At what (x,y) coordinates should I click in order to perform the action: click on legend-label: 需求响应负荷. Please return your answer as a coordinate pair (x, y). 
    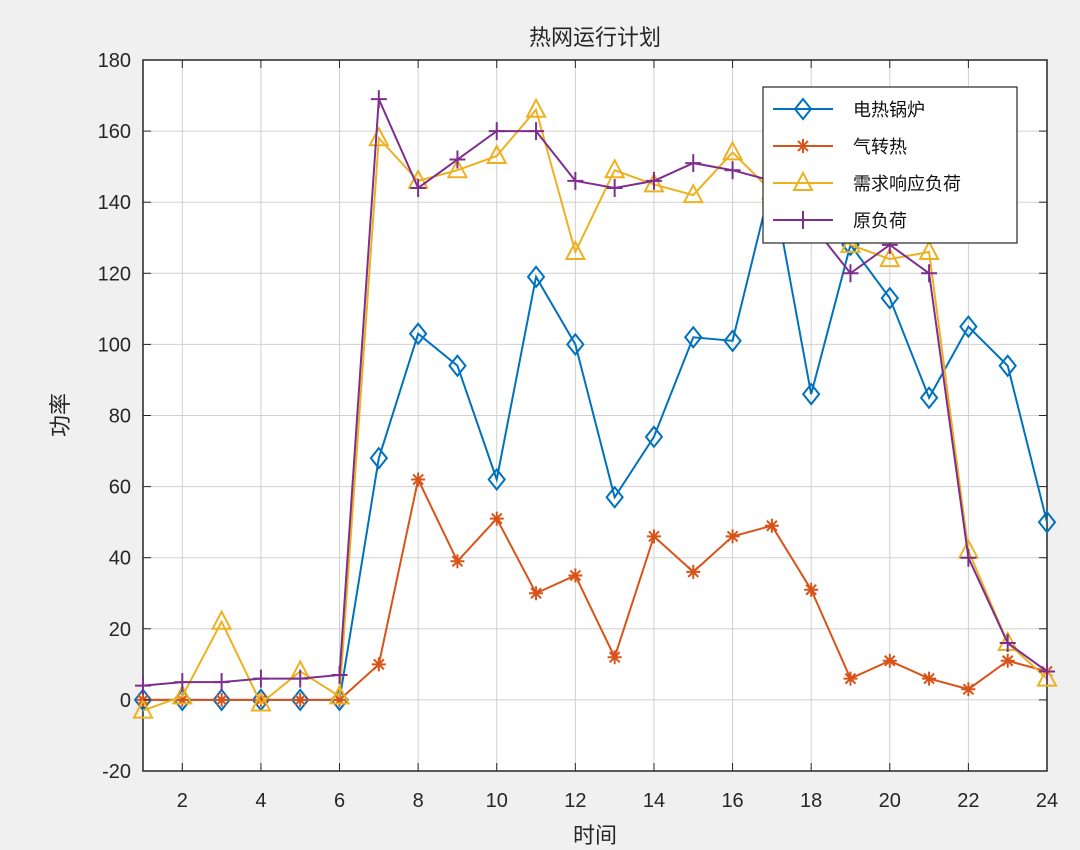
    Looking at the image, I should click on (907, 184).